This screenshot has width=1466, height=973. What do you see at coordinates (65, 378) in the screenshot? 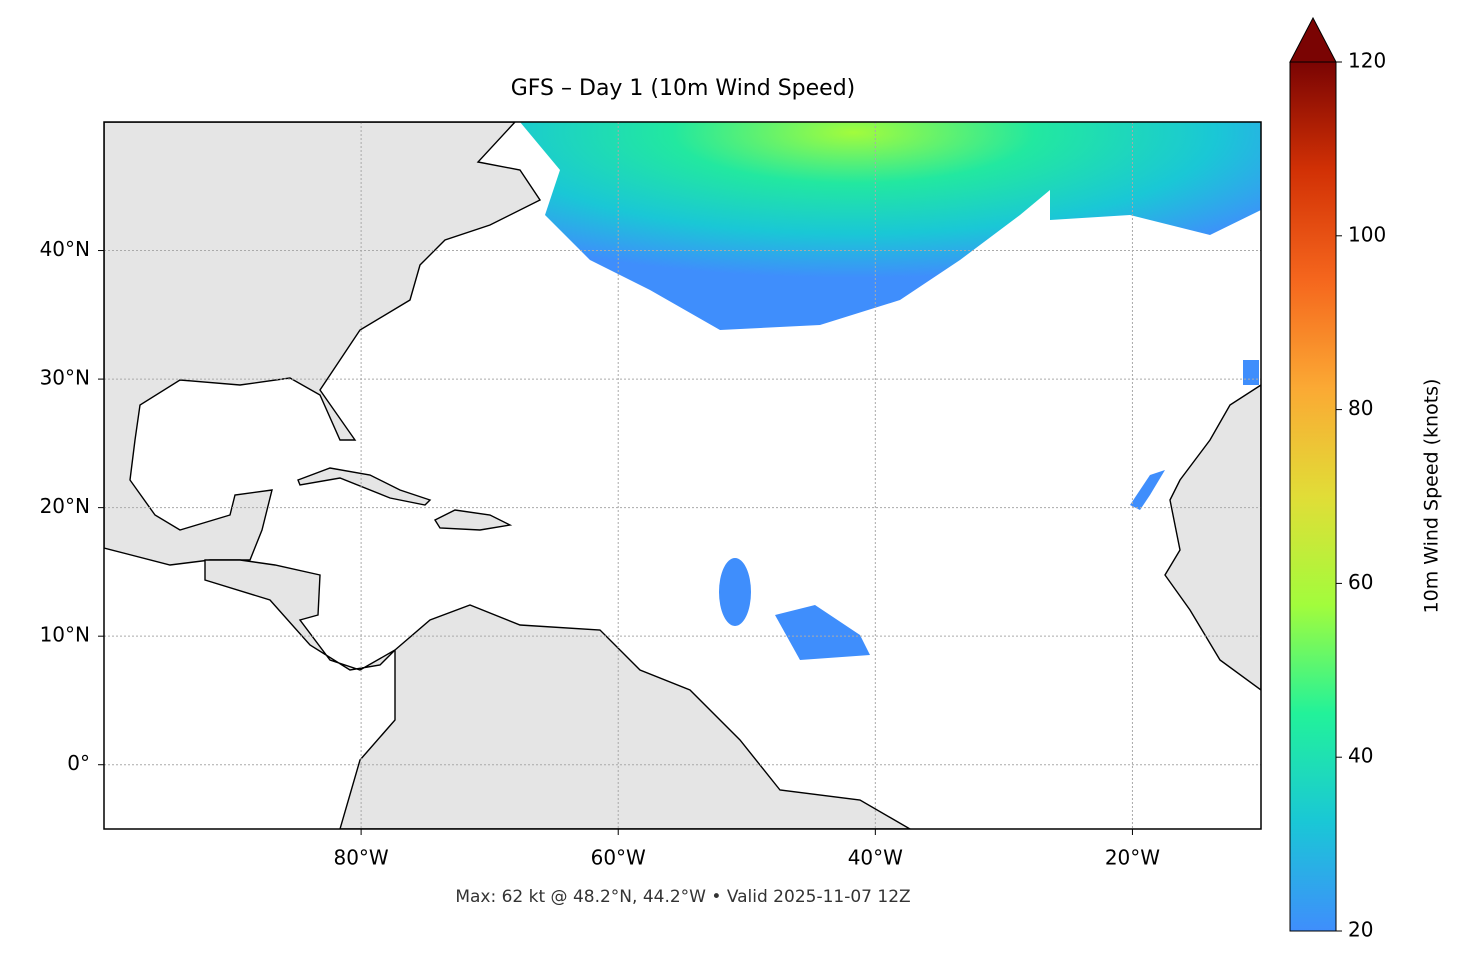
I see `y-tick-label: 30°N` at bounding box center [65, 378].